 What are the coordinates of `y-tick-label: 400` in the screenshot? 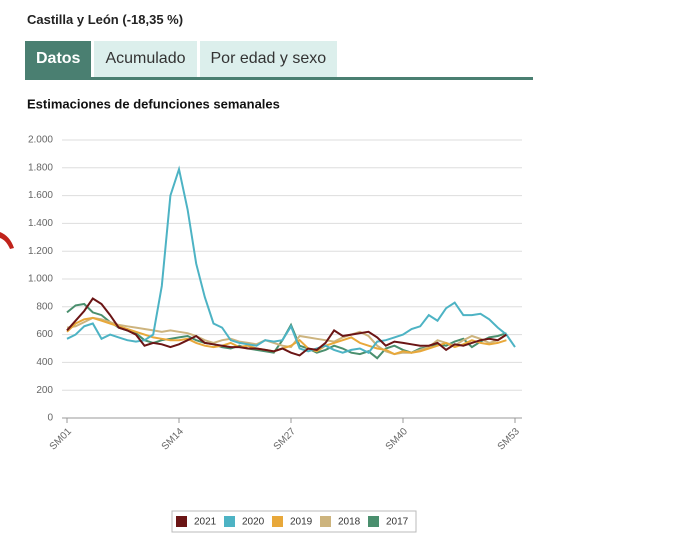 It's located at (44, 362).